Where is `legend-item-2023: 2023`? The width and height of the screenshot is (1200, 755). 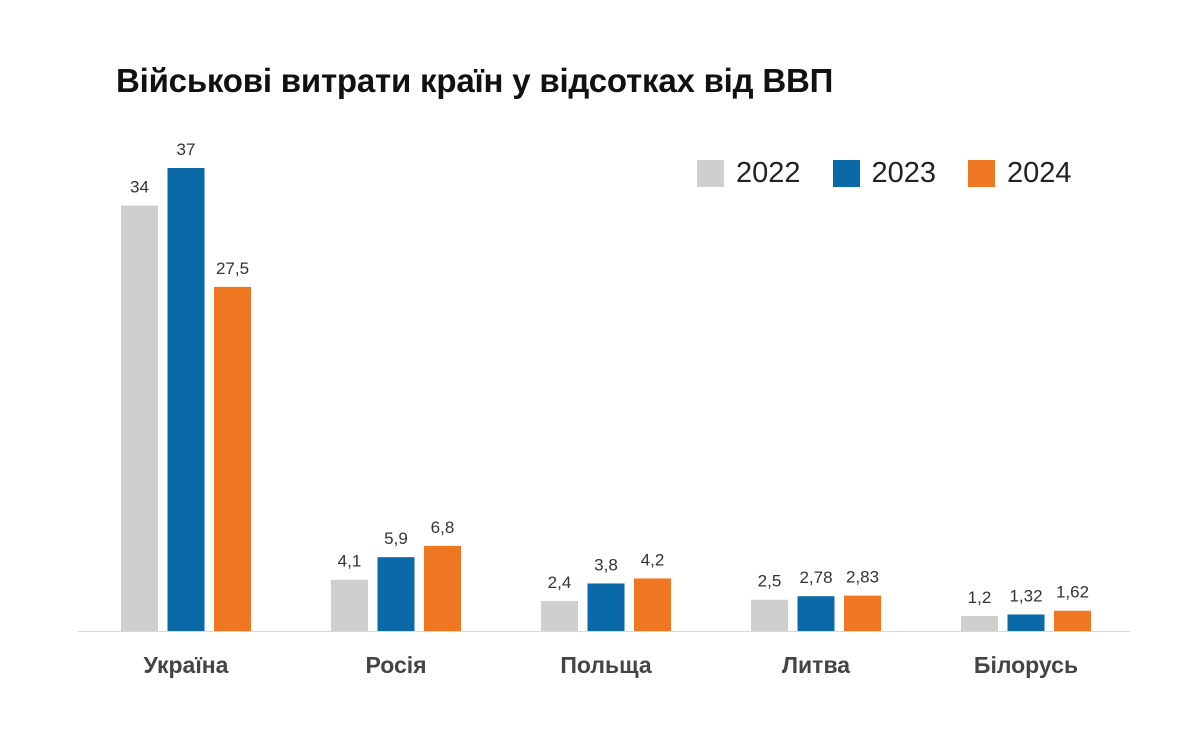
legend-item-2023: 2023 is located at coordinates (884, 173).